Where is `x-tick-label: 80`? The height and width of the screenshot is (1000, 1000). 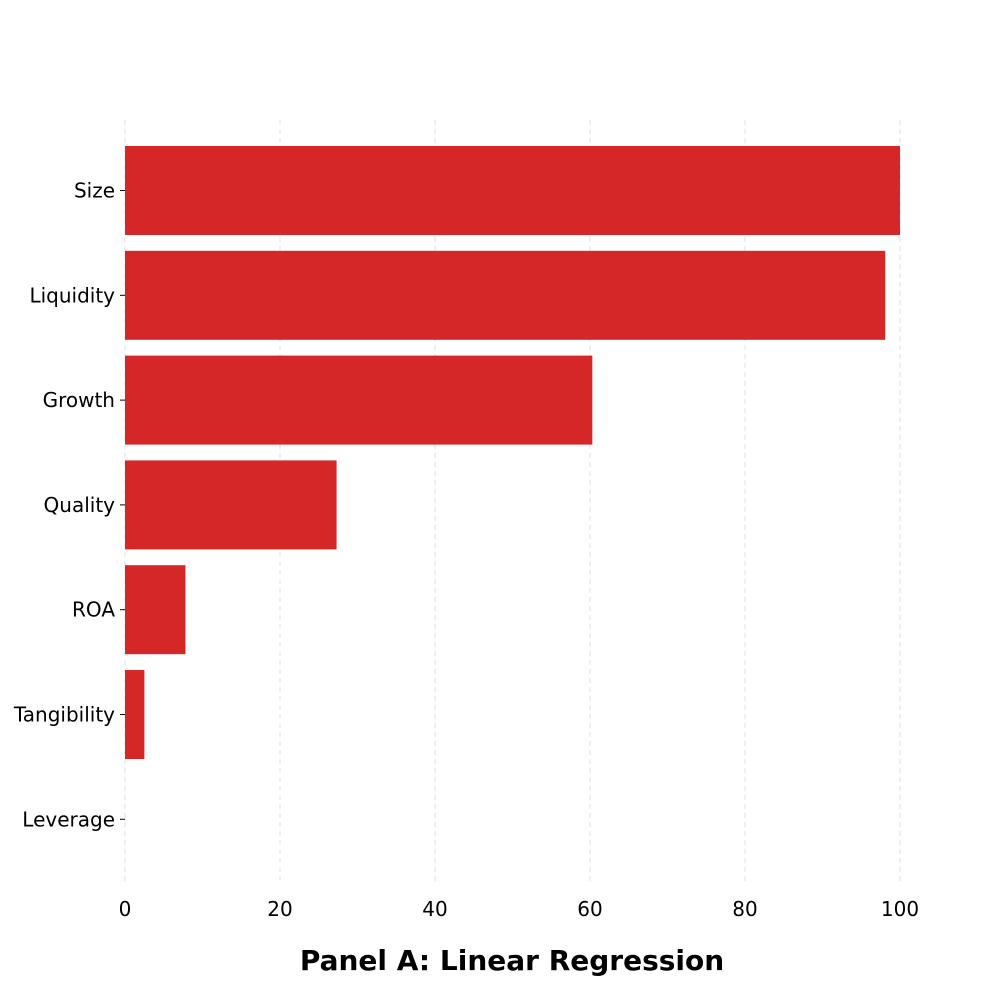
x-tick-label: 80 is located at coordinates (744, 909).